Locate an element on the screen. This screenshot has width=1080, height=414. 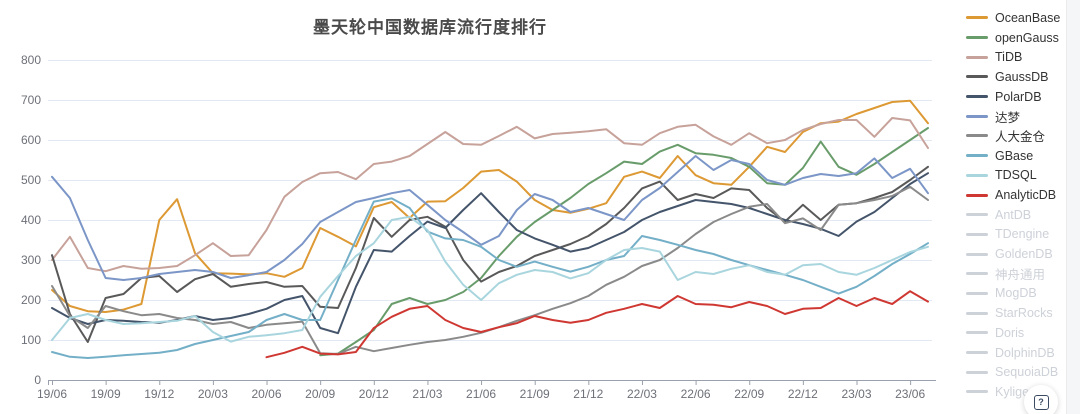
y-axis-label-400: 400 is located at coordinates (31, 220).